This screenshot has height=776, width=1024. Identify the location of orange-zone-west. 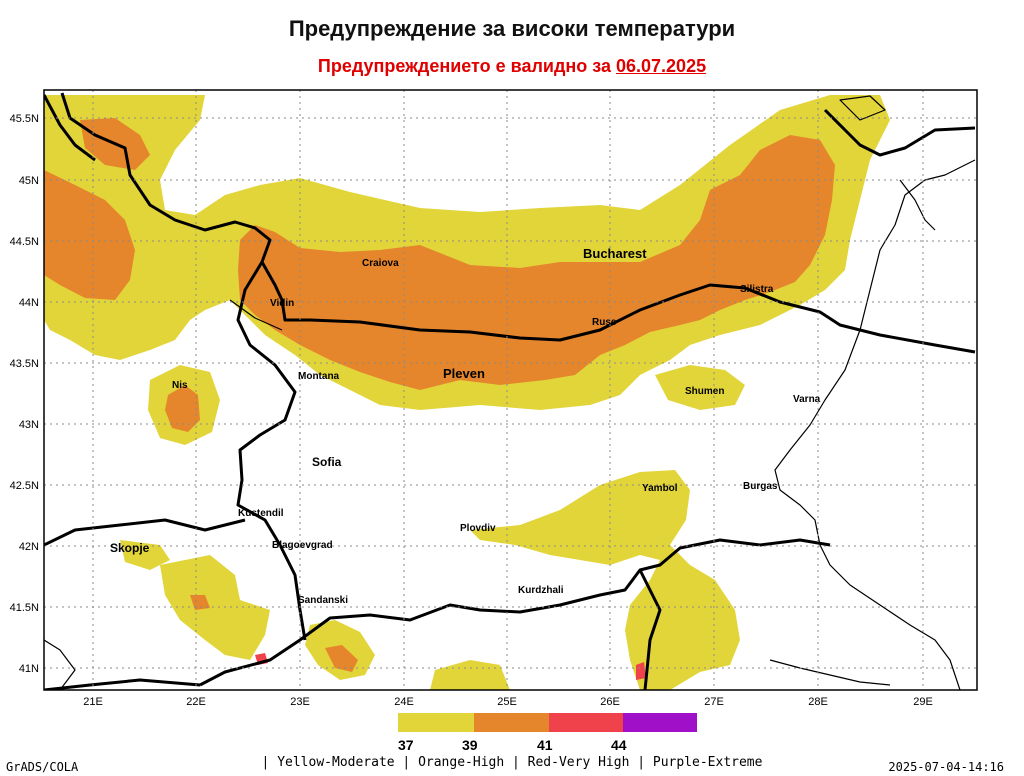
(89, 235).